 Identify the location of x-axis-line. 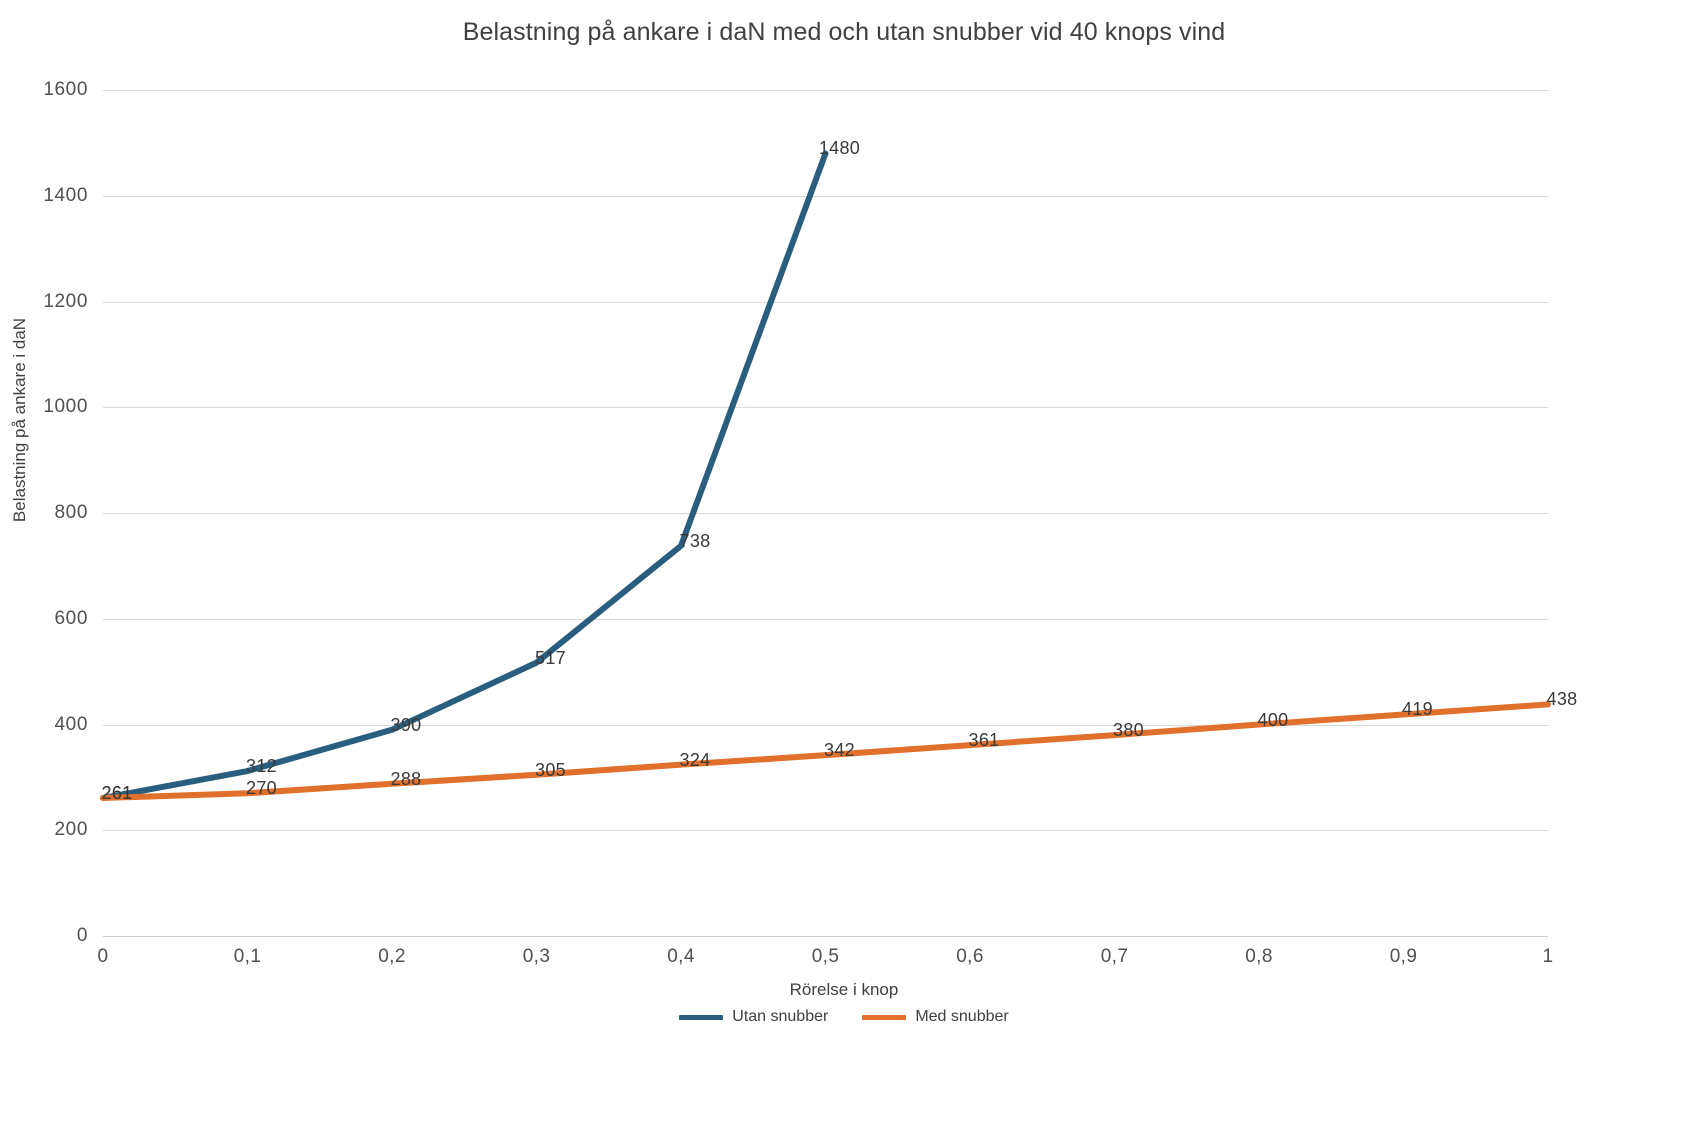
(825, 936).